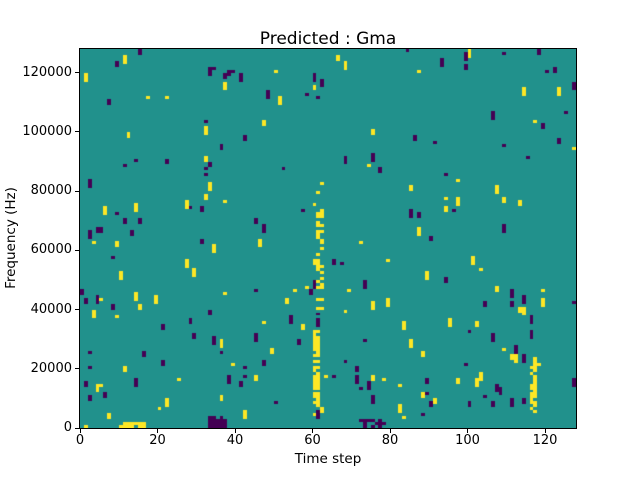 This screenshot has height=480, width=640. What do you see at coordinates (51, 191) in the screenshot?
I see `y-tick-label: 80000` at bounding box center [51, 191].